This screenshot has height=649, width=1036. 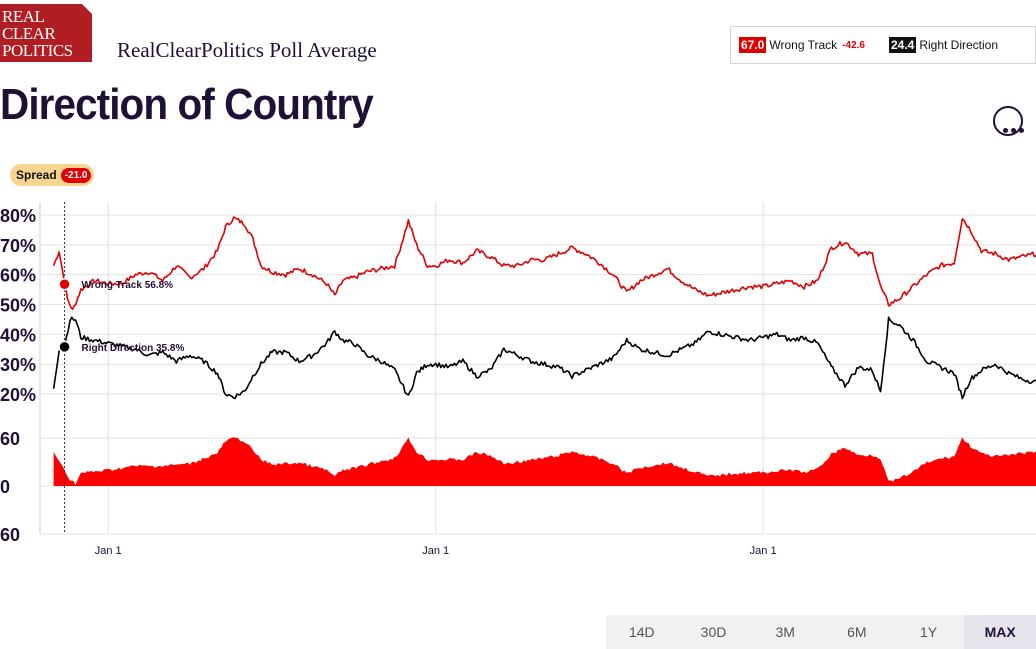 What do you see at coordinates (959, 45) in the screenshot?
I see `legend-right-label: Right Direction` at bounding box center [959, 45].